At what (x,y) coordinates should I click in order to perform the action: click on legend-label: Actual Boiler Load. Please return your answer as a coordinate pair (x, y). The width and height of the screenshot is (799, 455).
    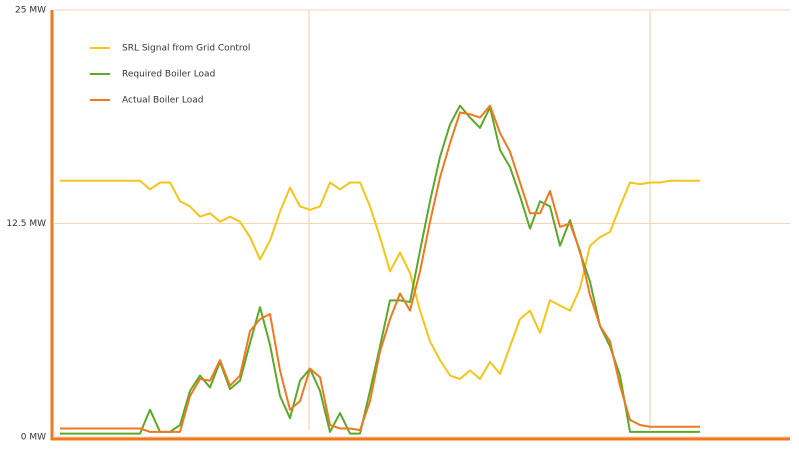
    Looking at the image, I should click on (162, 101).